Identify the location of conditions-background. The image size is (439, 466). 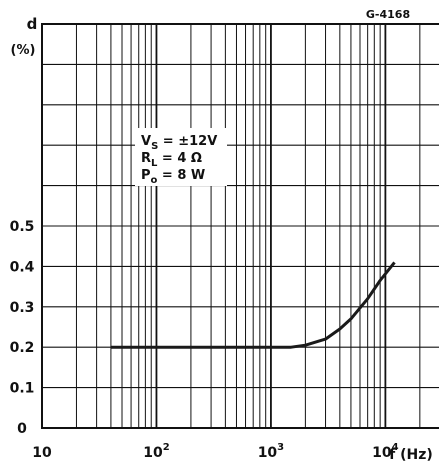
(181, 157).